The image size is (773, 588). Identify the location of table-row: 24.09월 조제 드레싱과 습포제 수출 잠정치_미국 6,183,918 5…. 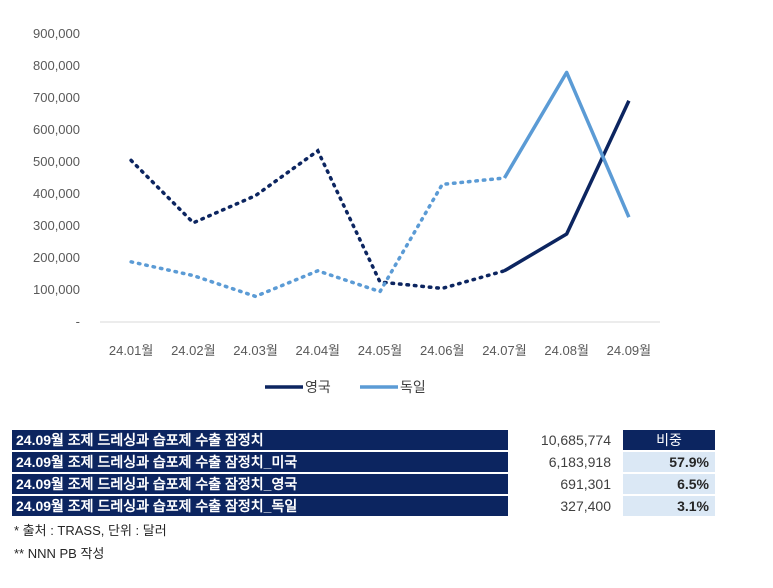
(363, 462).